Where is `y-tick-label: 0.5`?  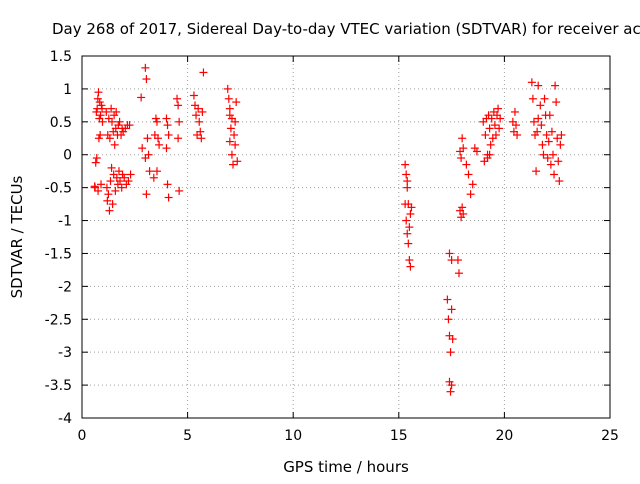 y-tick-label: 0.5 is located at coordinates (61, 123).